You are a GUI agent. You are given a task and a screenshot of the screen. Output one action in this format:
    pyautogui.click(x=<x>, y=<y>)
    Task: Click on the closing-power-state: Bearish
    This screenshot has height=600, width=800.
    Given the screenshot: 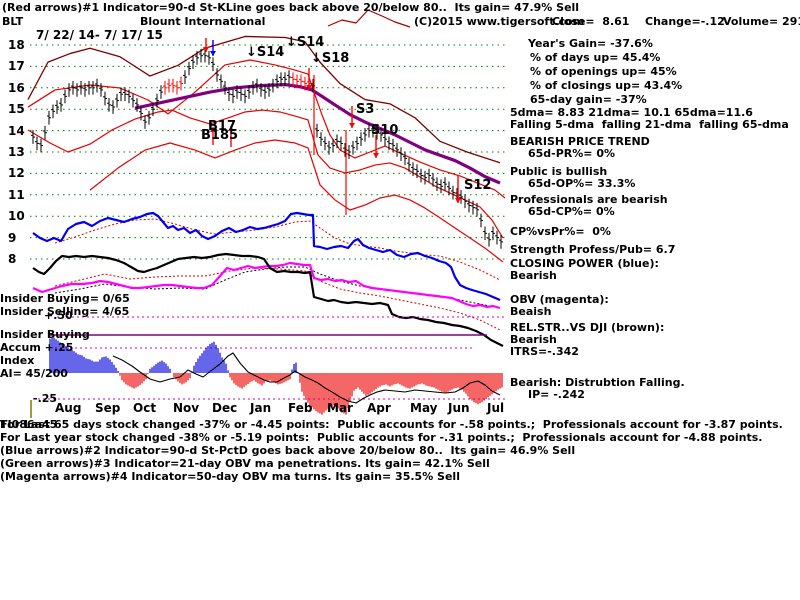 What is the action you would take?
    pyautogui.click(x=533, y=275)
    